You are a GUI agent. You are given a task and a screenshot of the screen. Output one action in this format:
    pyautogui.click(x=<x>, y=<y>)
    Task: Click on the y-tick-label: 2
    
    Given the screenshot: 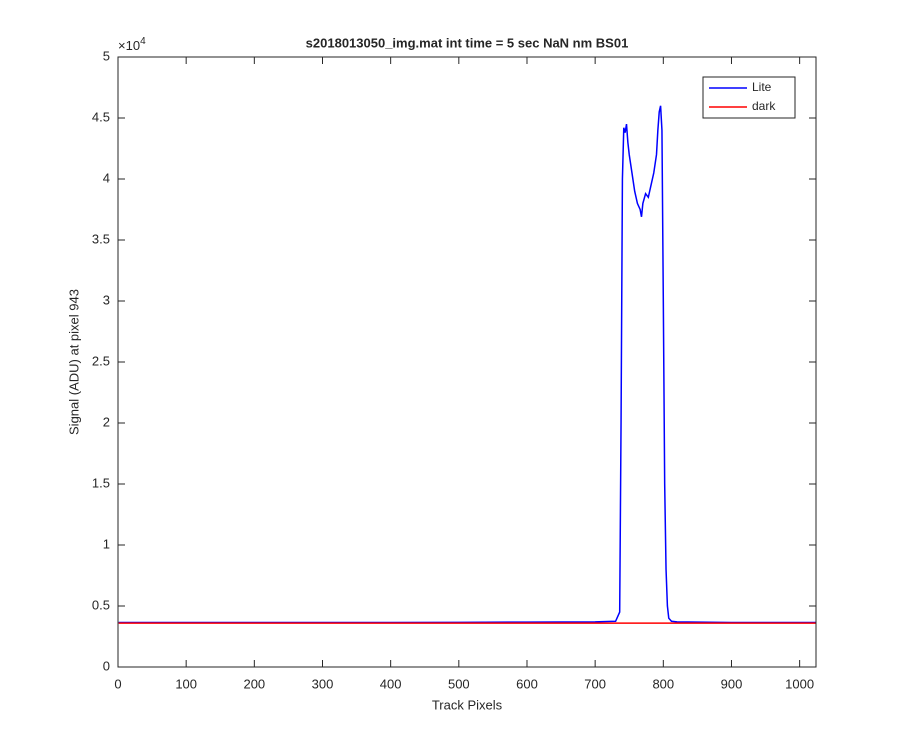 What is the action you would take?
    pyautogui.click(x=106, y=421)
    